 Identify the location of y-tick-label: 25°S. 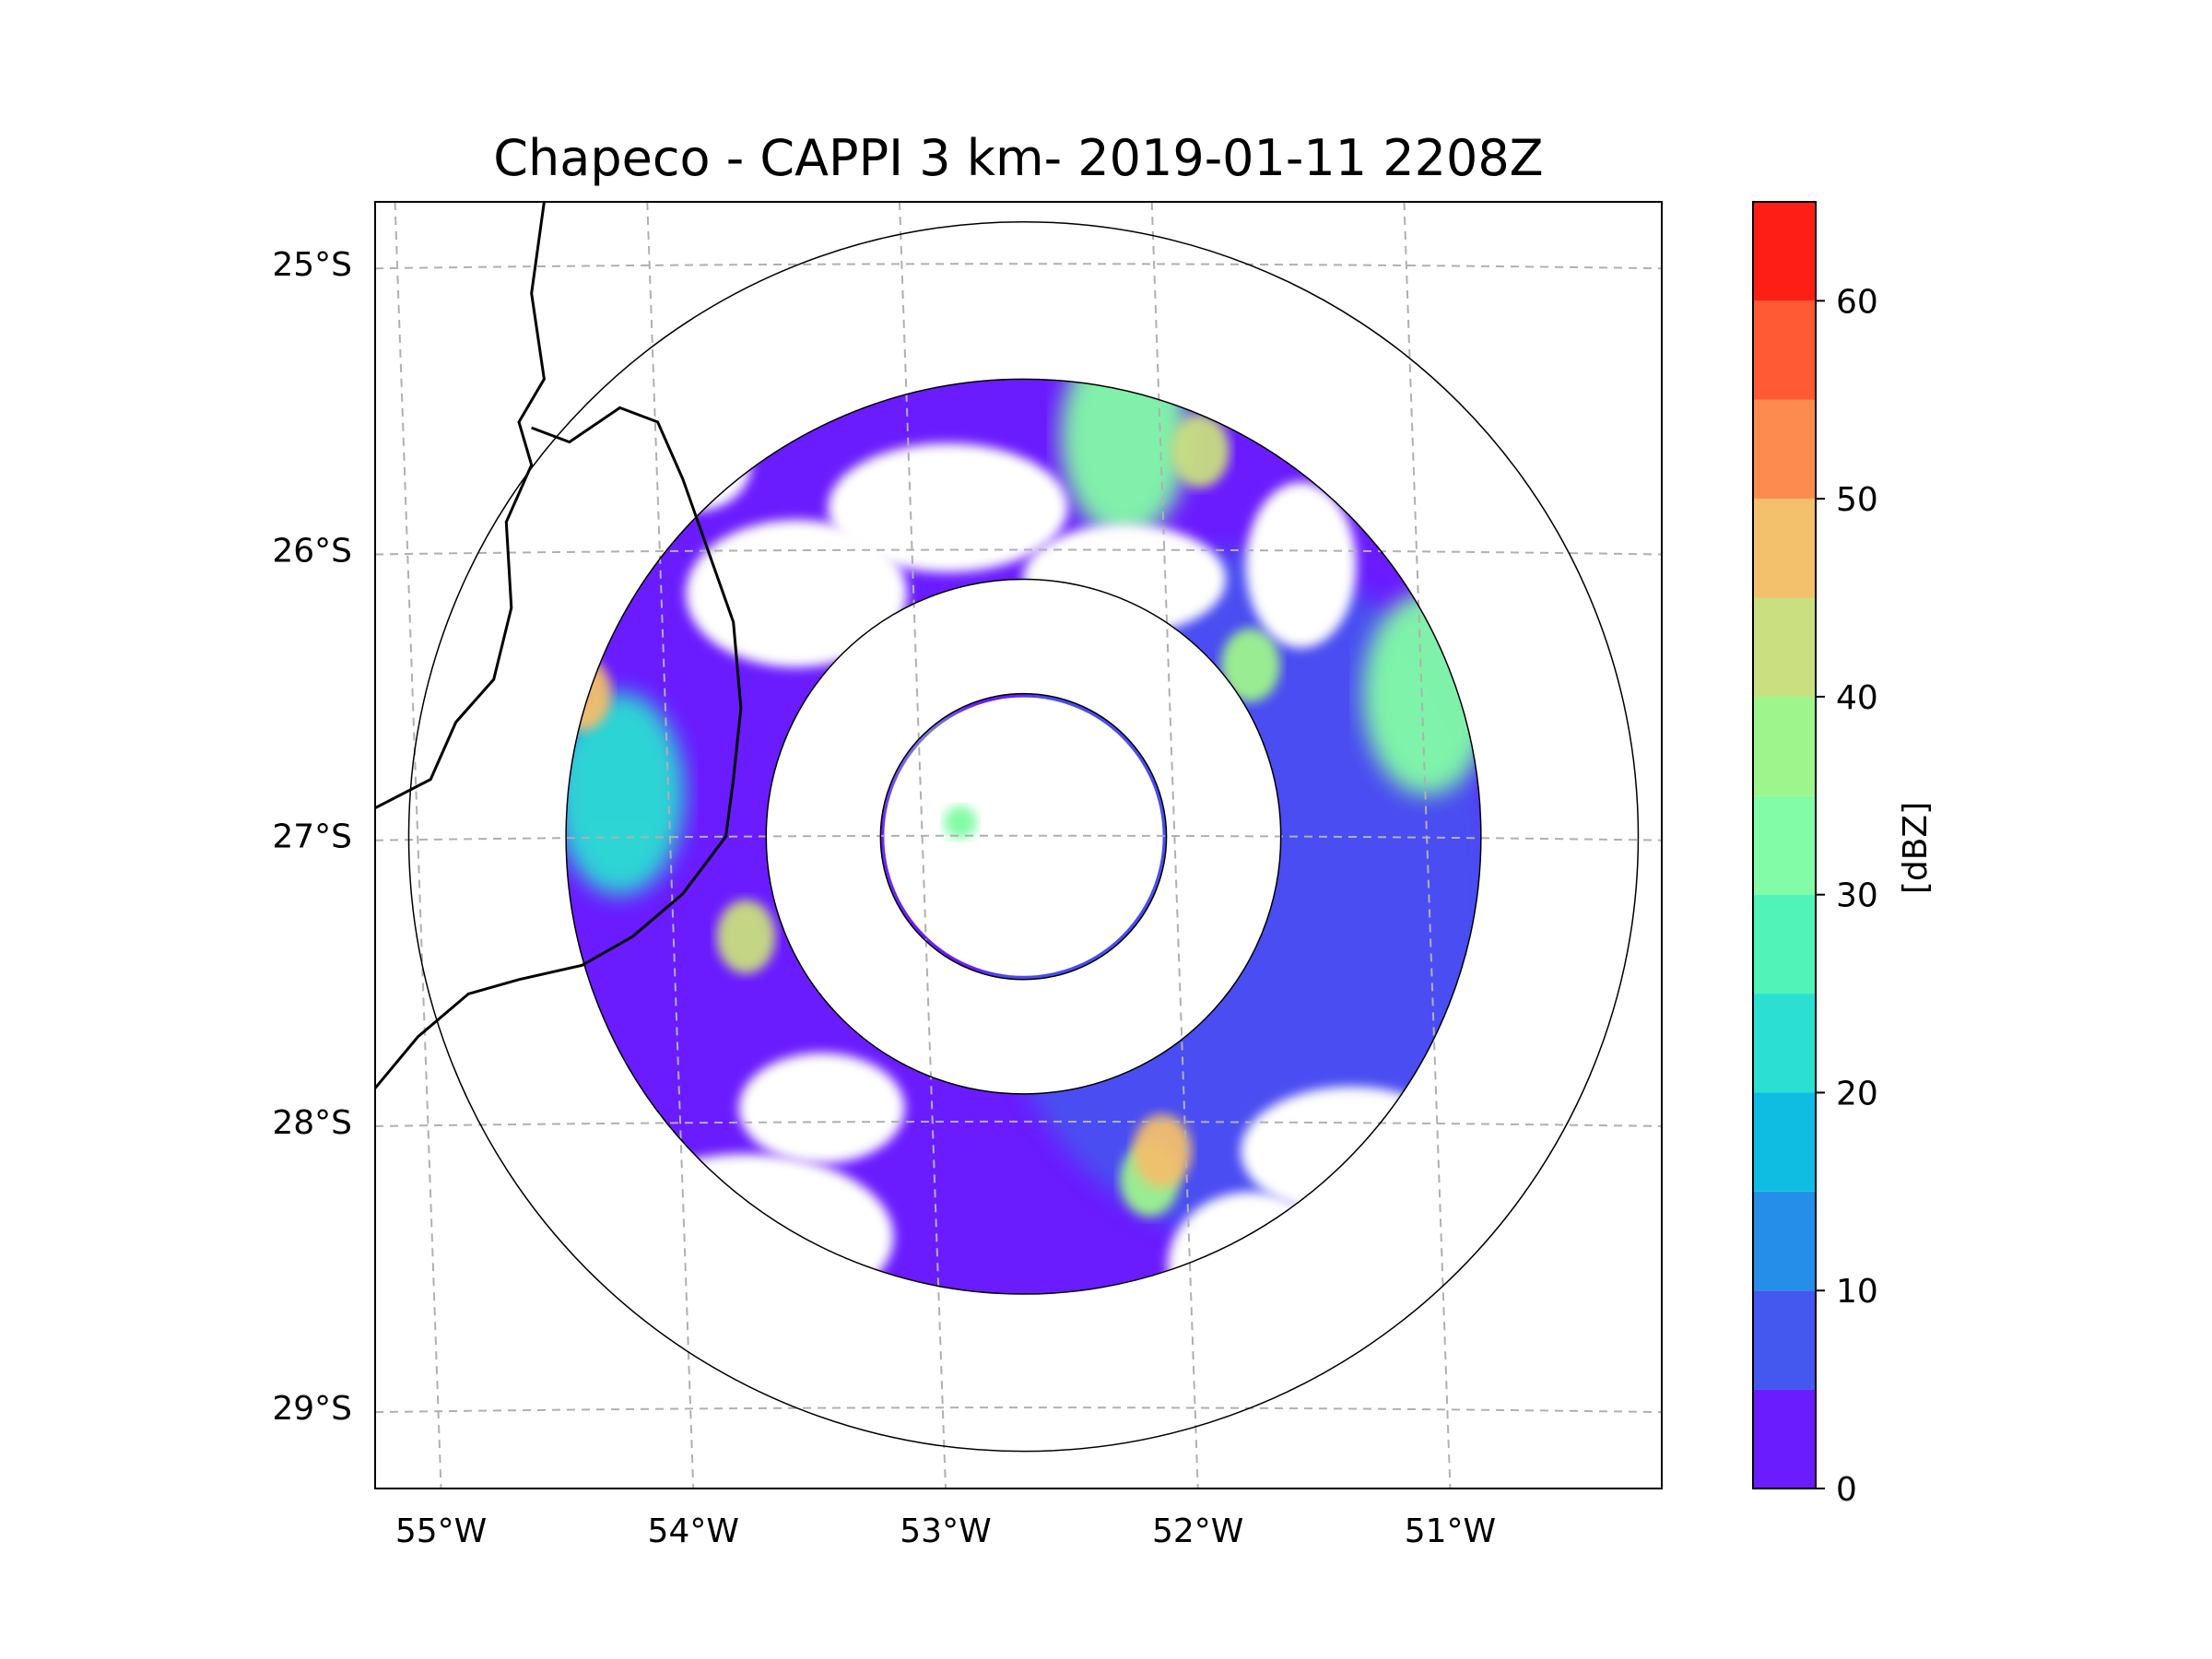
(312, 265).